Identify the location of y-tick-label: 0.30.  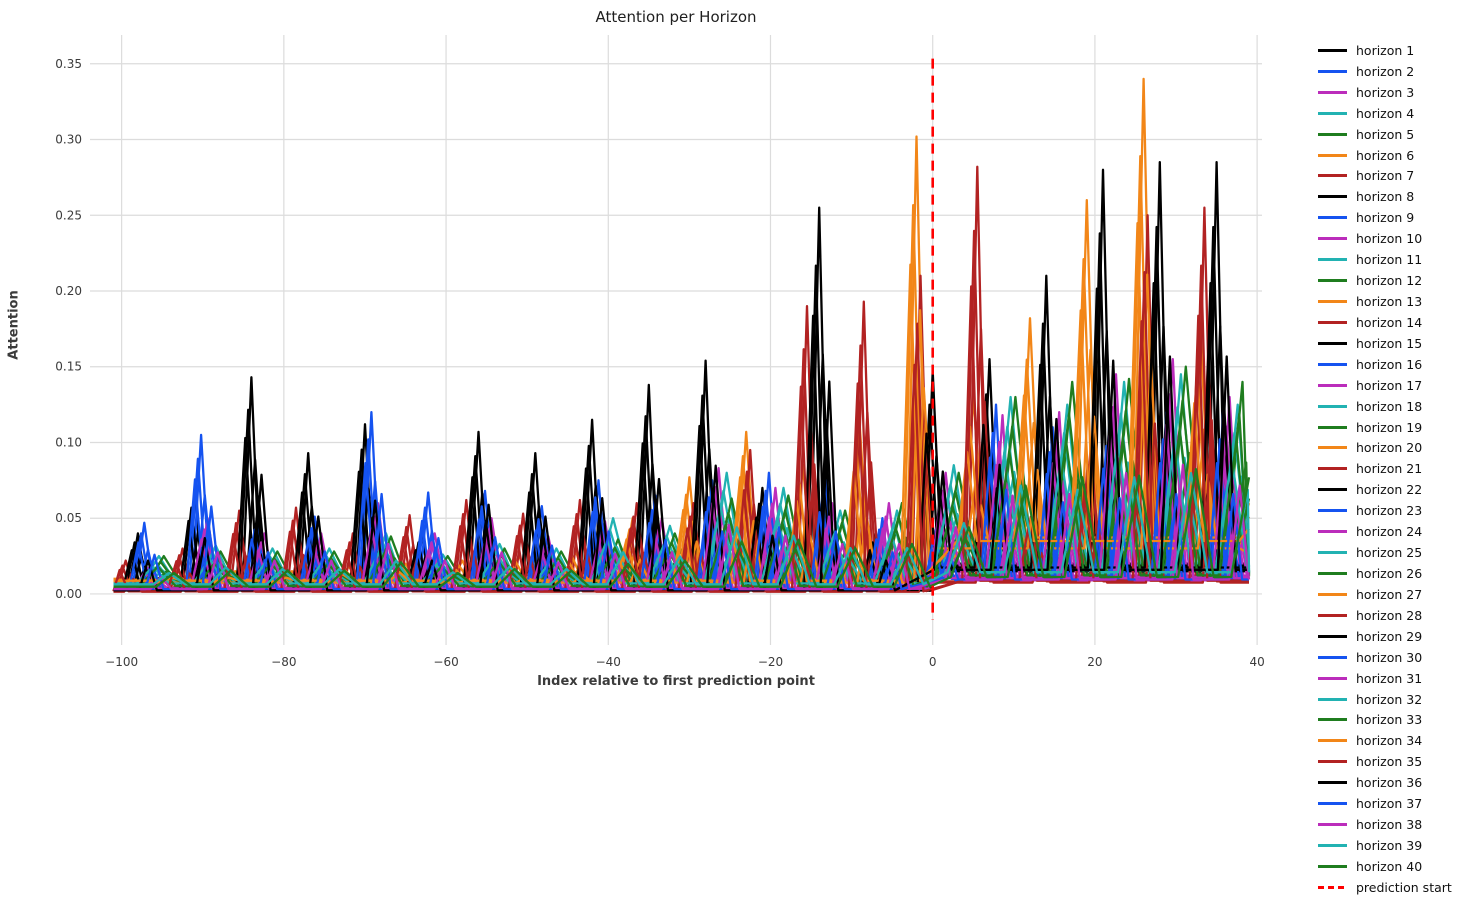
(68, 140).